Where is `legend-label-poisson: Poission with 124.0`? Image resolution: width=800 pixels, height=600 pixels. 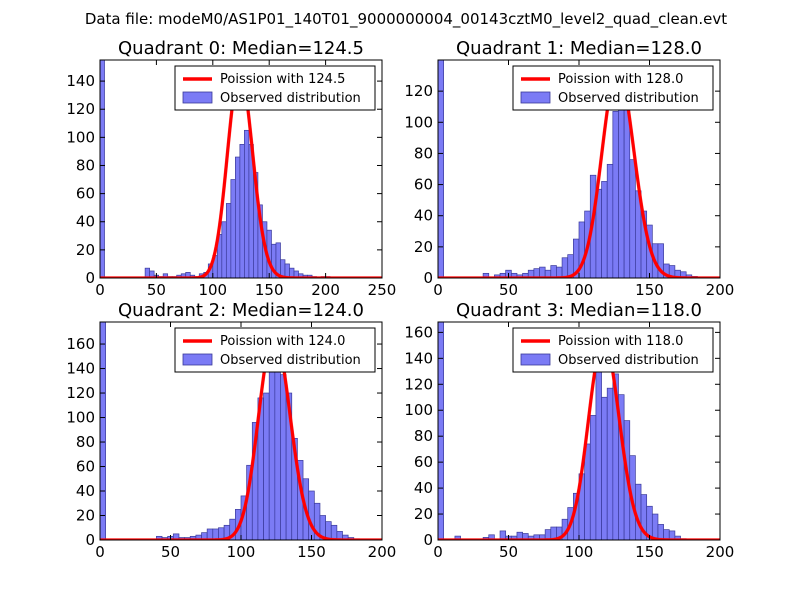
legend-label-poisson: Poission with 124.0 is located at coordinates (282, 341).